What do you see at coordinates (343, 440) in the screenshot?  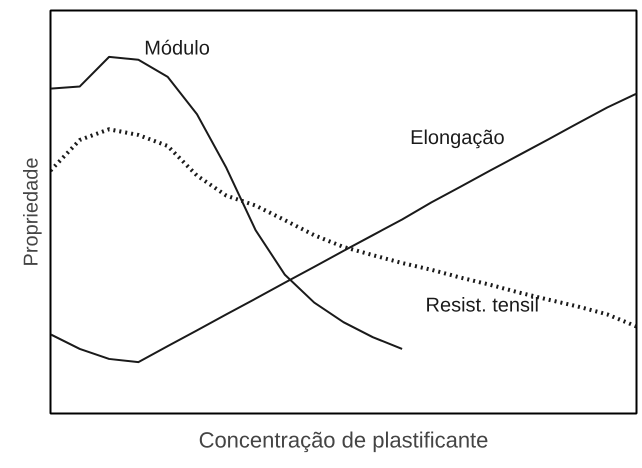 I see `x-axis-title: Concentração de plastificante` at bounding box center [343, 440].